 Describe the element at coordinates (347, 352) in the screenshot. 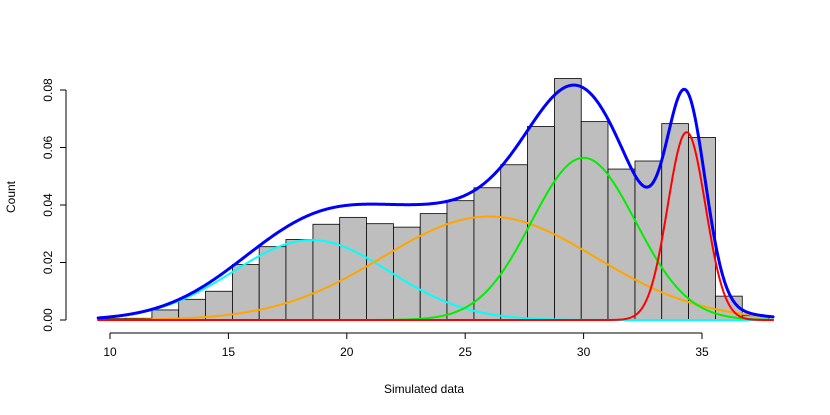

I see `x-tick-label: 20` at that location.